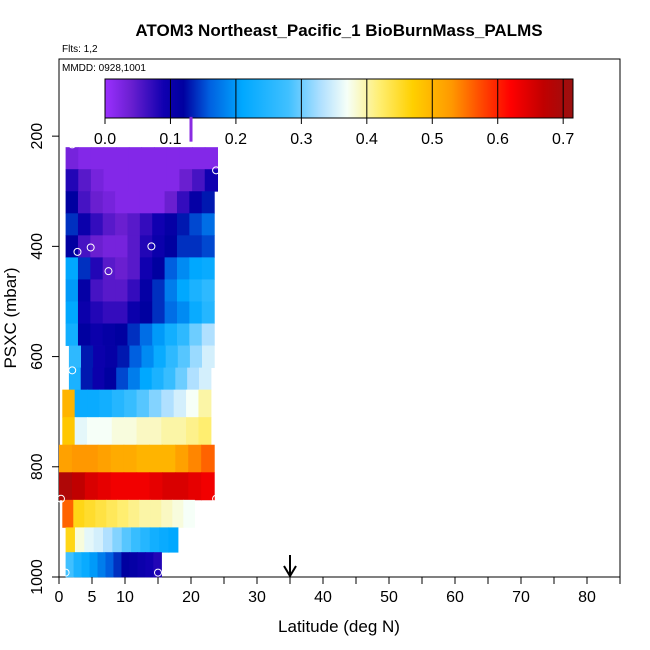  What do you see at coordinates (37, 246) in the screenshot?
I see `y-tick-label: 400` at bounding box center [37, 246].